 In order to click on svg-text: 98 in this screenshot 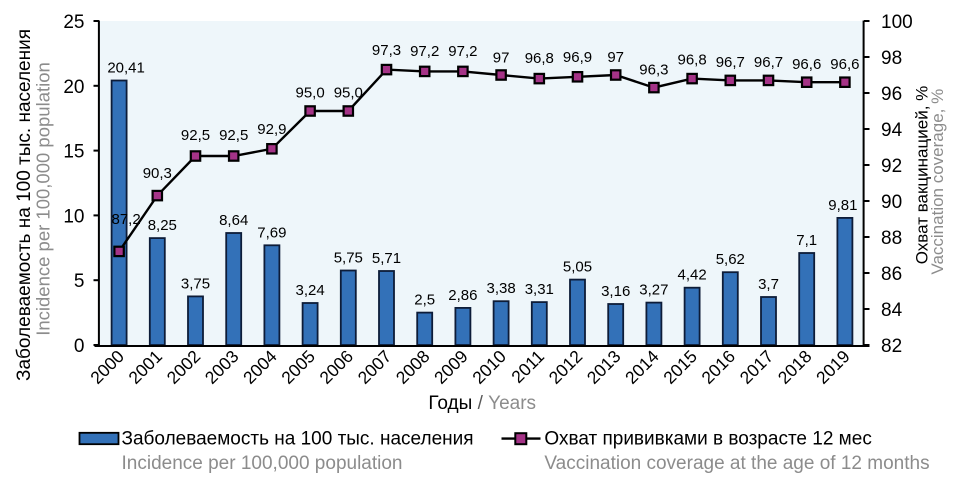, I will do `click(891, 58)`.